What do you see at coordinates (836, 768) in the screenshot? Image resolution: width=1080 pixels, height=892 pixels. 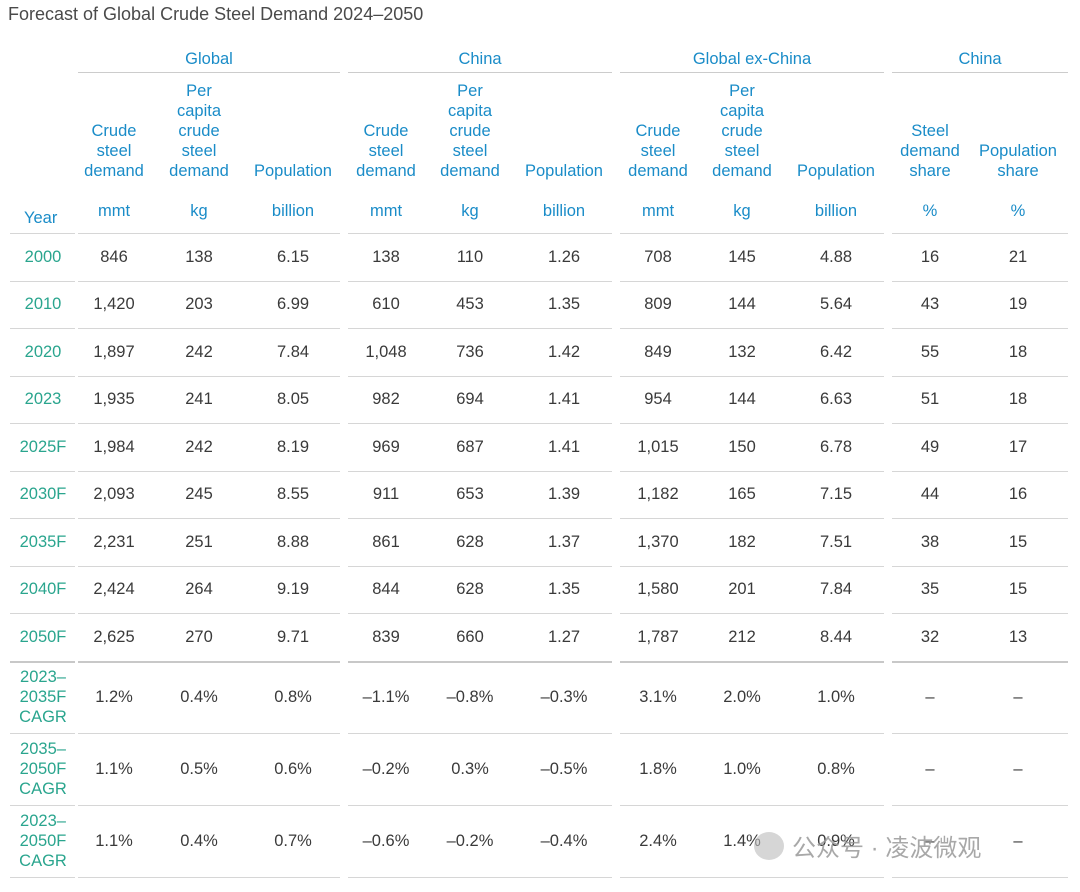 I see `cell: 0.8%` at bounding box center [836, 768].